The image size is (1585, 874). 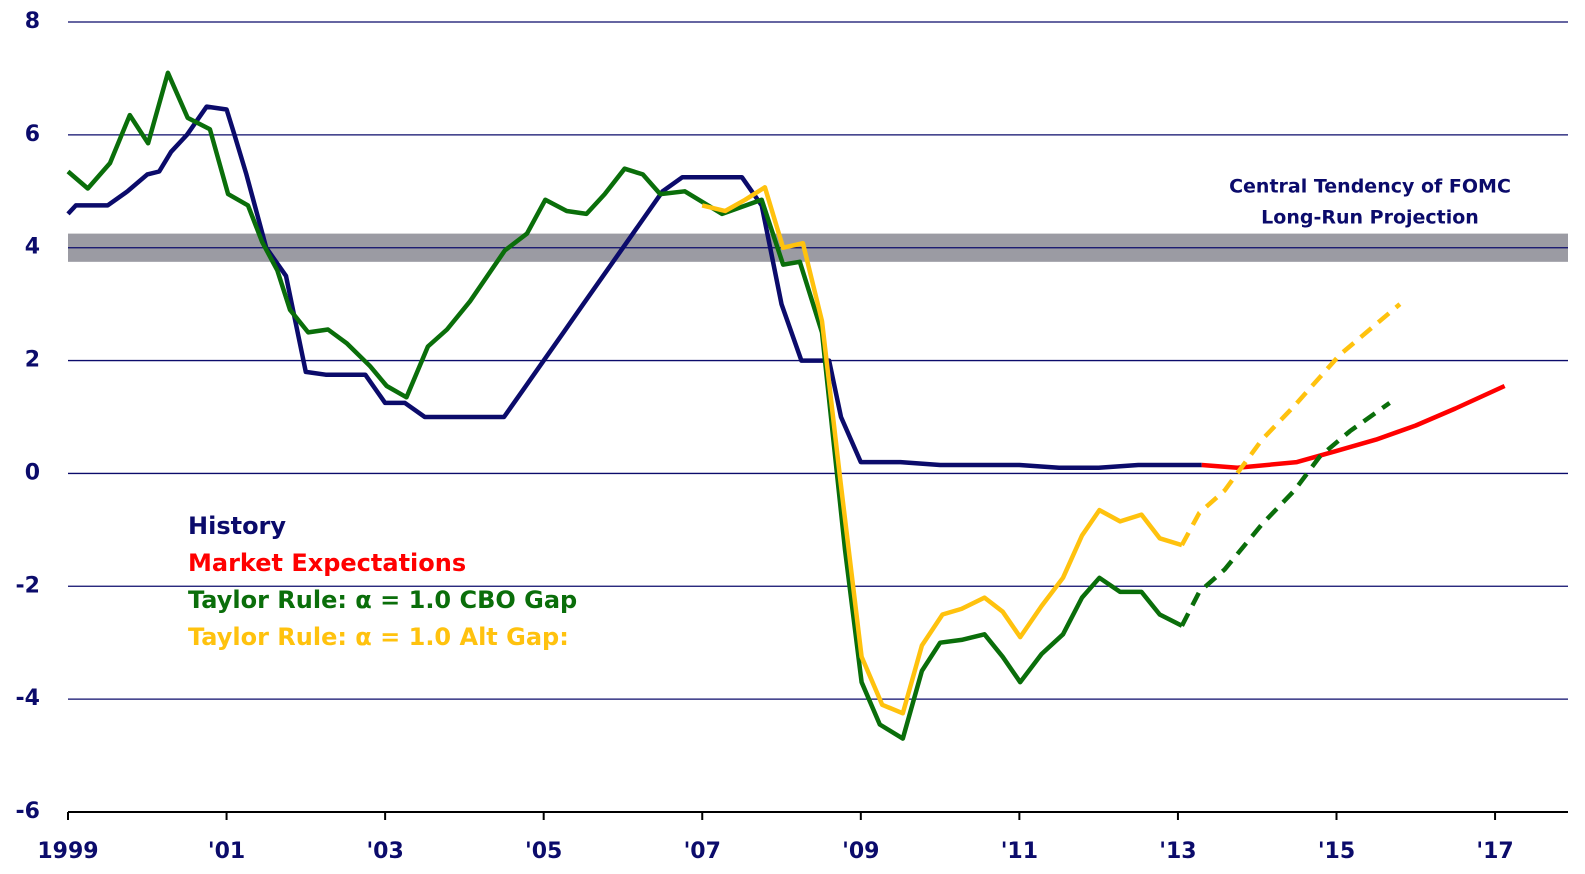 I want to click on x-tick-label: '01, so click(x=226, y=851).